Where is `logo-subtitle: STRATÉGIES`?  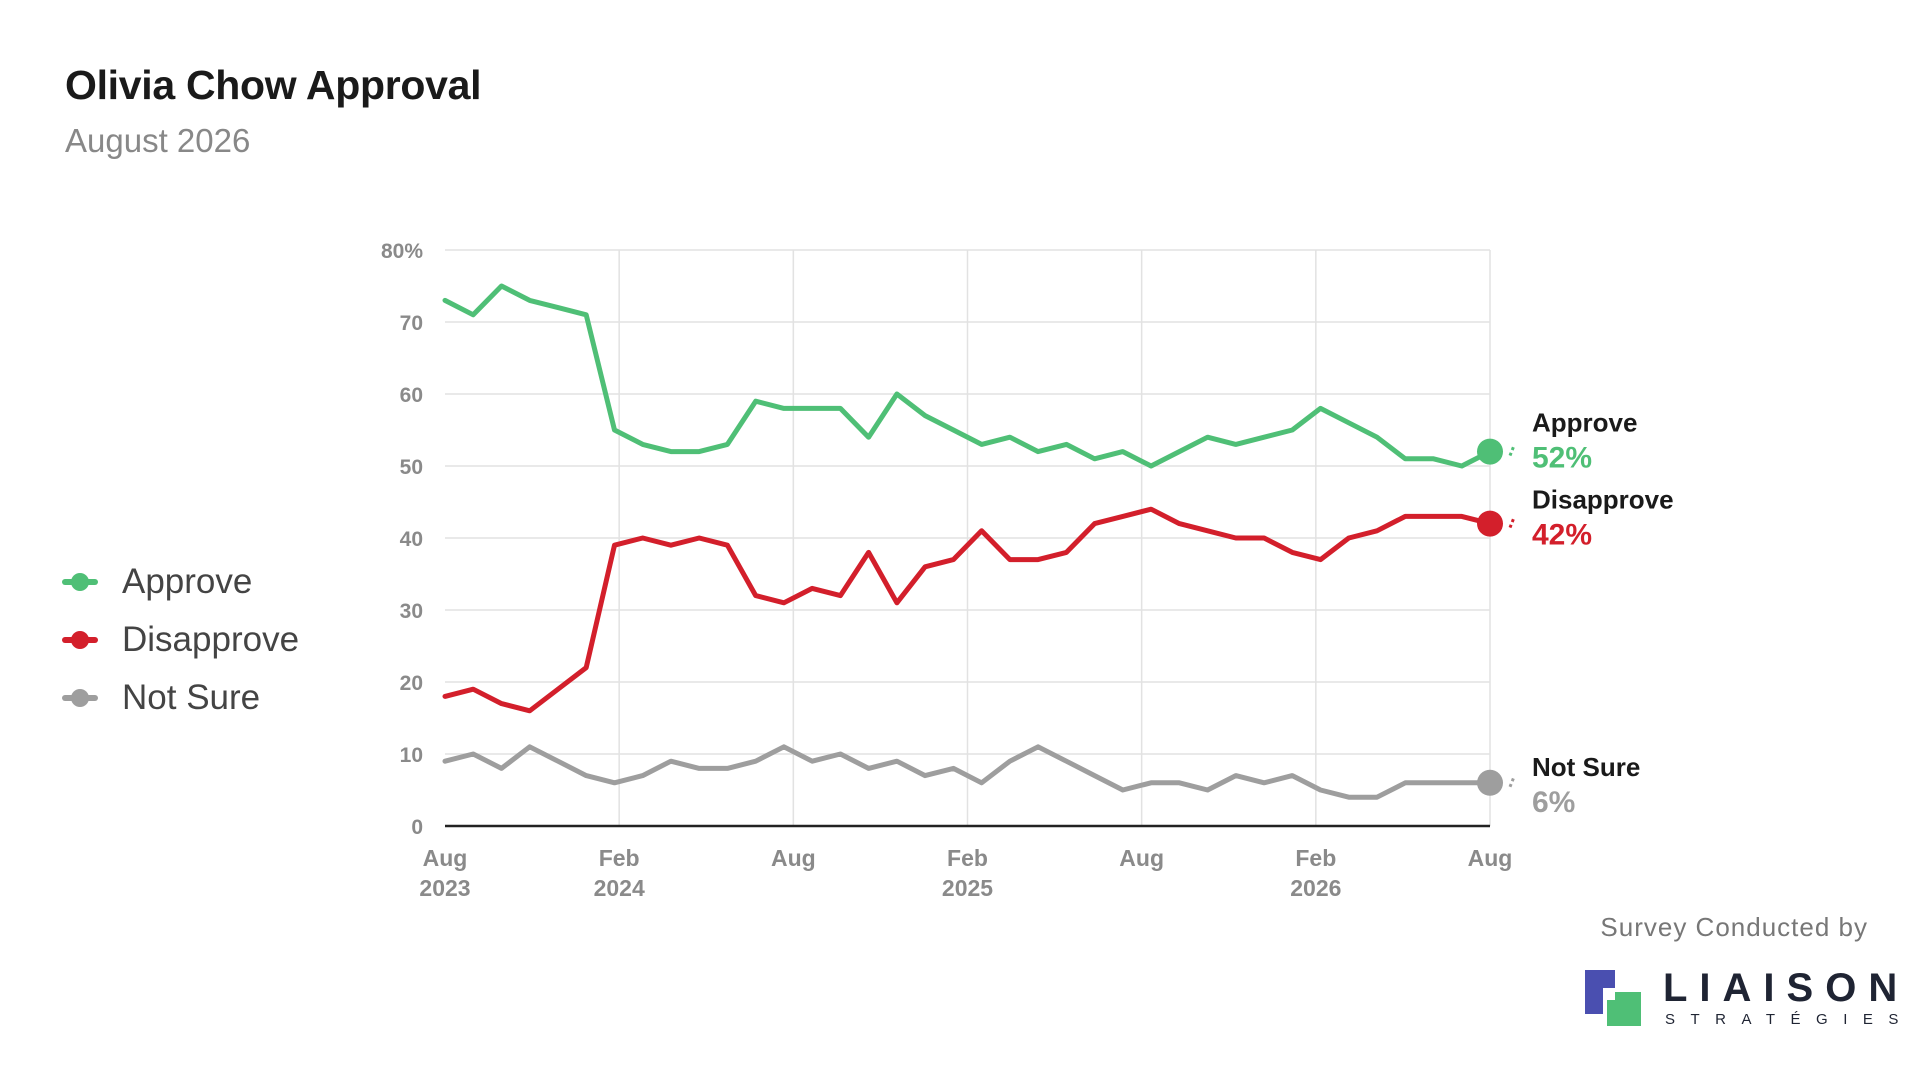
logo-subtitle: STRATÉGIES is located at coordinates (1789, 1019).